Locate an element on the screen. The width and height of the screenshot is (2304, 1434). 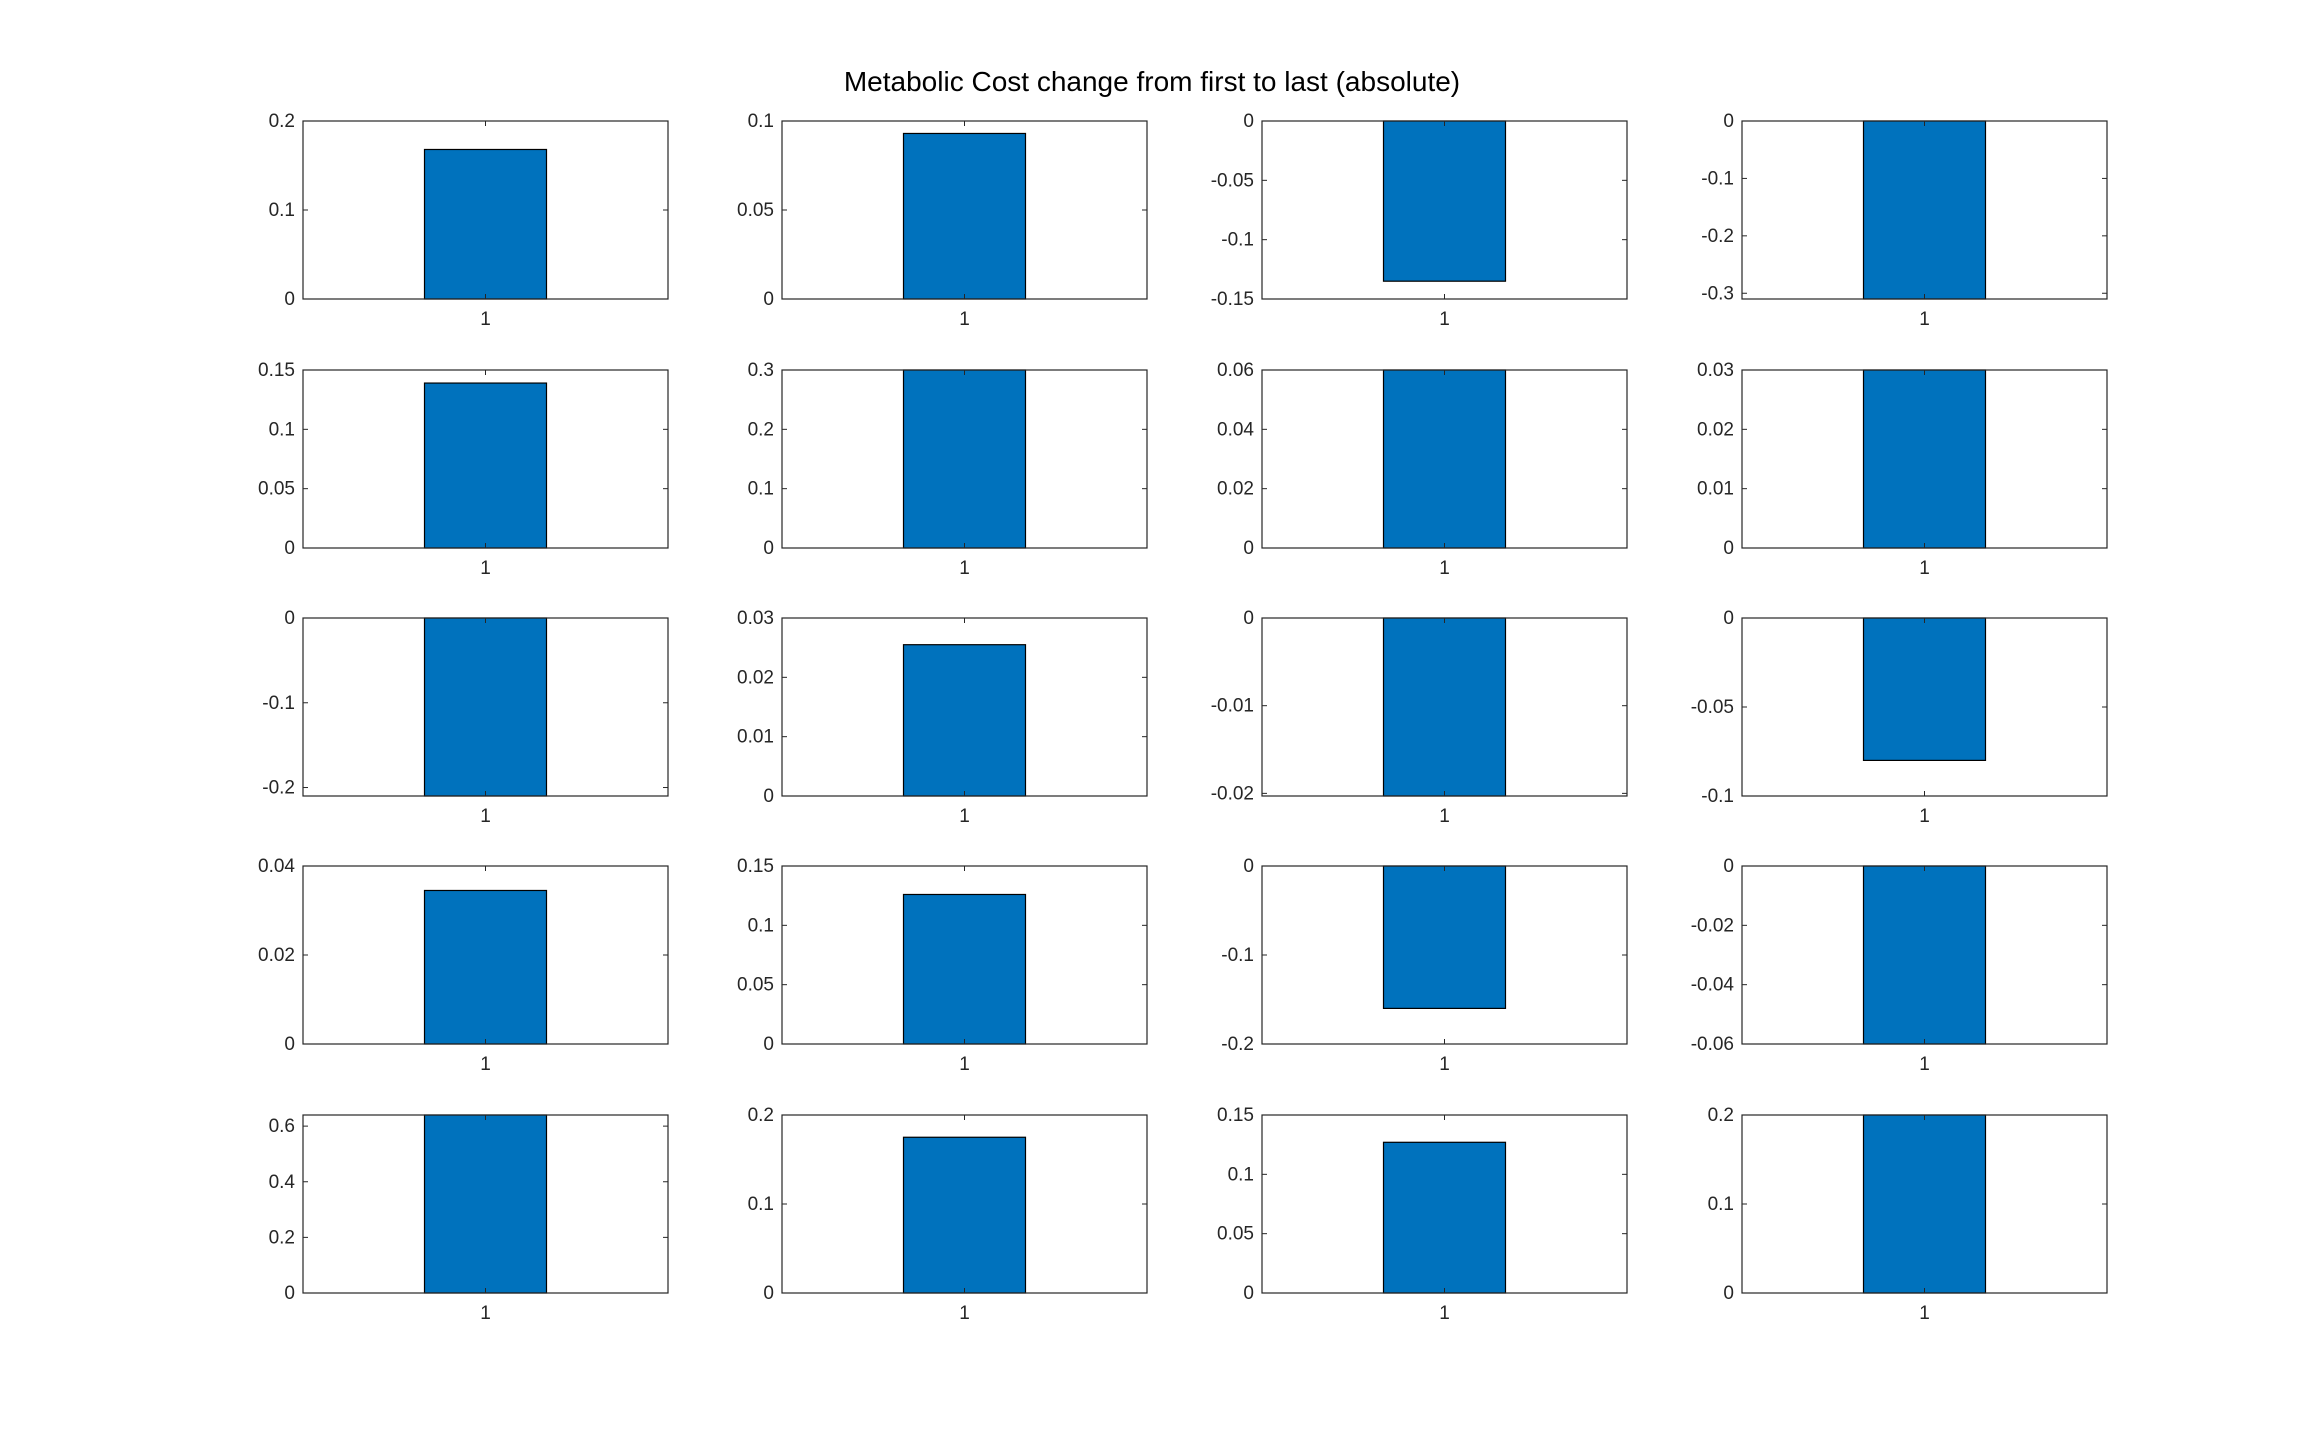
y-tick-label: -0.15 is located at coordinates (1232, 299).